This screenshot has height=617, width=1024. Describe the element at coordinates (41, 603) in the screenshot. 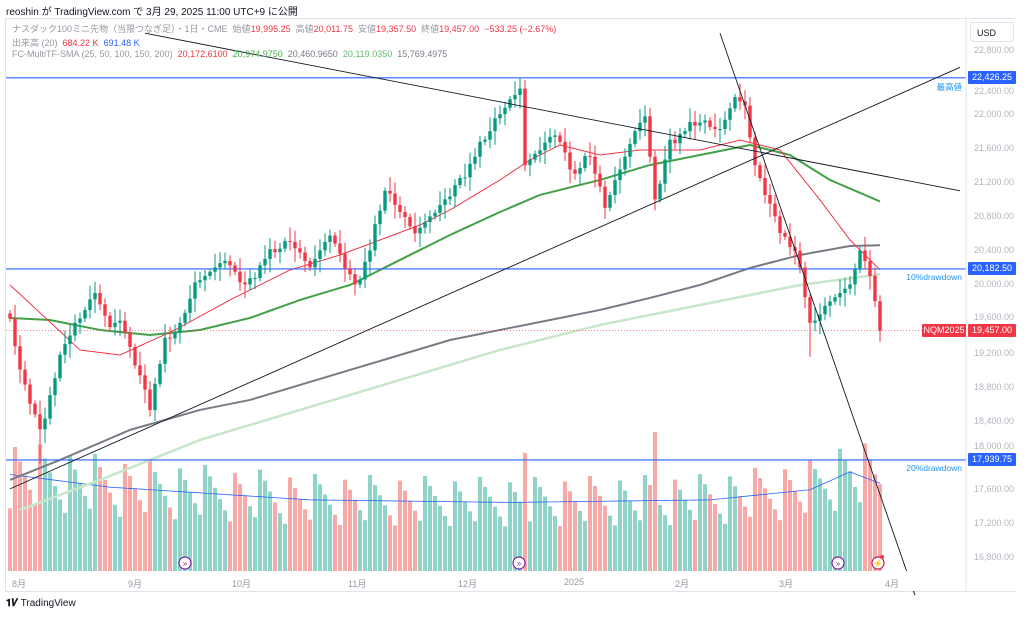

I see `tradingview-logo: 𝟏𝑽 TradingView` at that location.